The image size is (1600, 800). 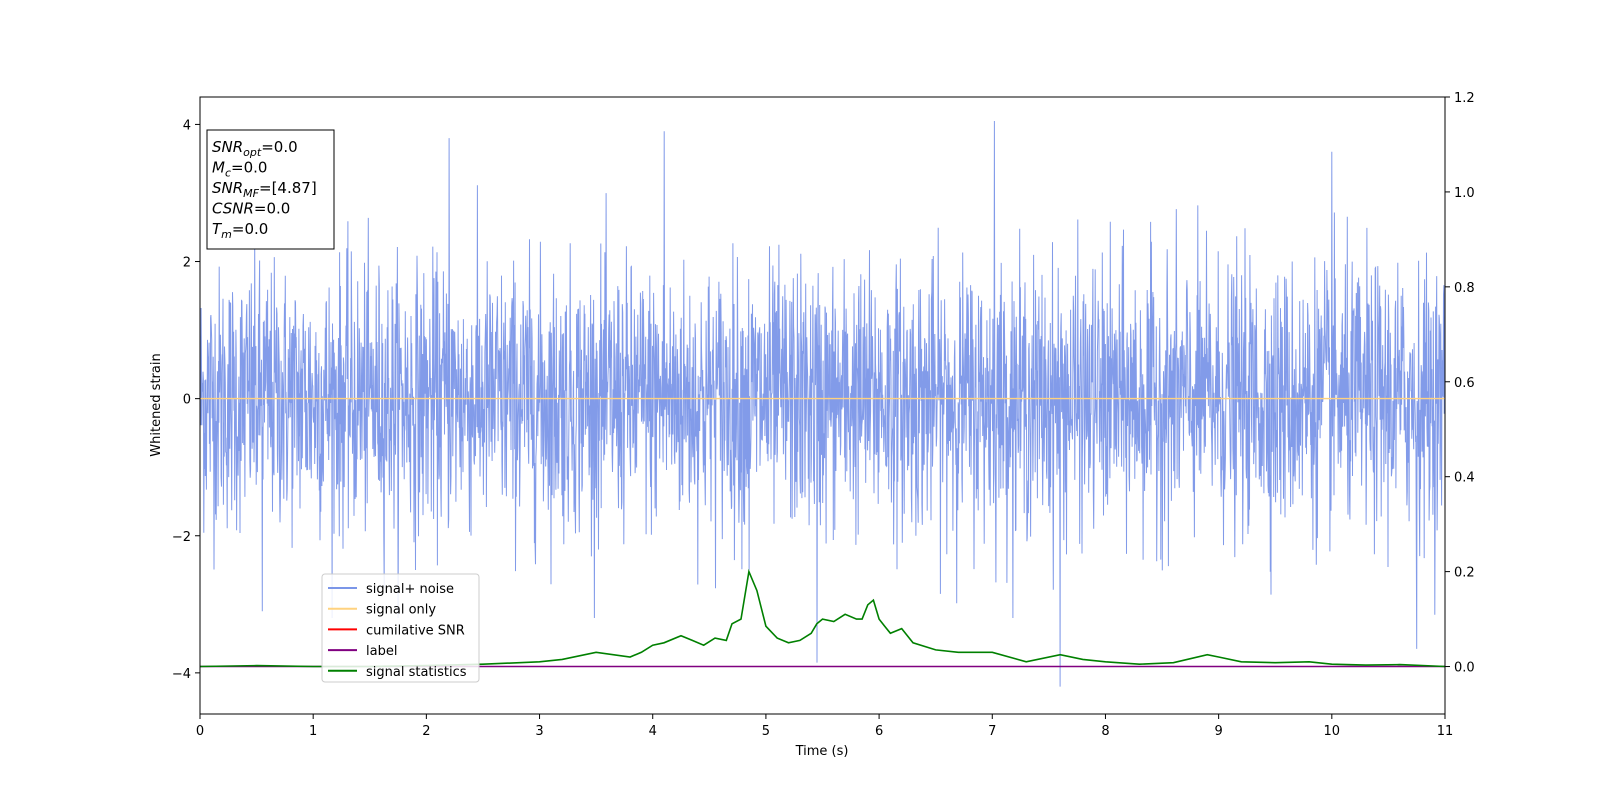 What do you see at coordinates (1105, 731) in the screenshot?
I see `x-tick-label: 8` at bounding box center [1105, 731].